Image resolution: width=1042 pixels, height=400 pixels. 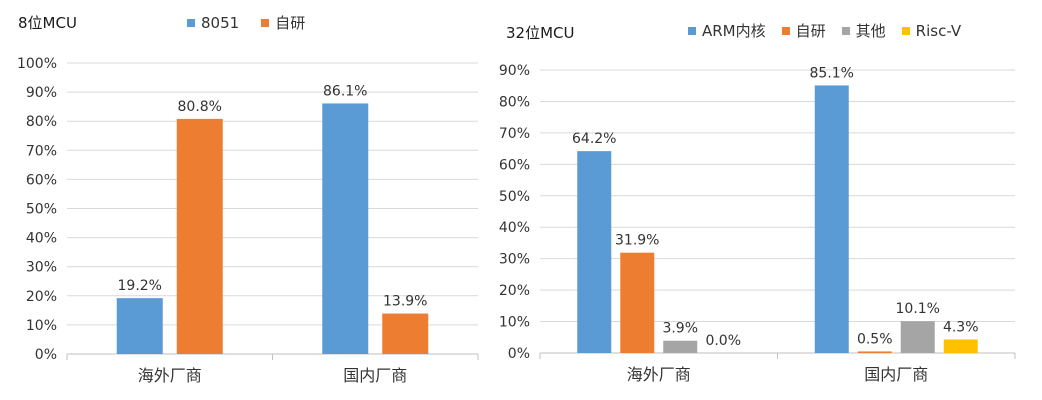 What do you see at coordinates (832, 73) in the screenshot?
I see `data-label: 85.1%` at bounding box center [832, 73].